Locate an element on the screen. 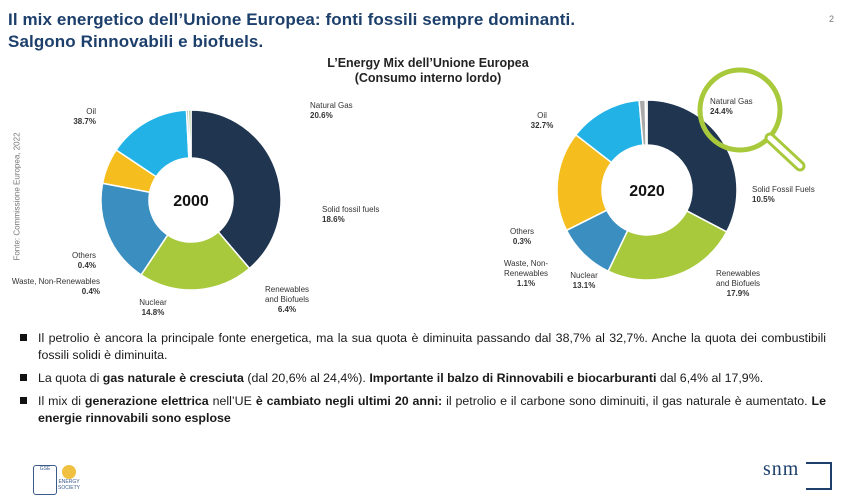  center-year-label: 2000 is located at coordinates (191, 201).